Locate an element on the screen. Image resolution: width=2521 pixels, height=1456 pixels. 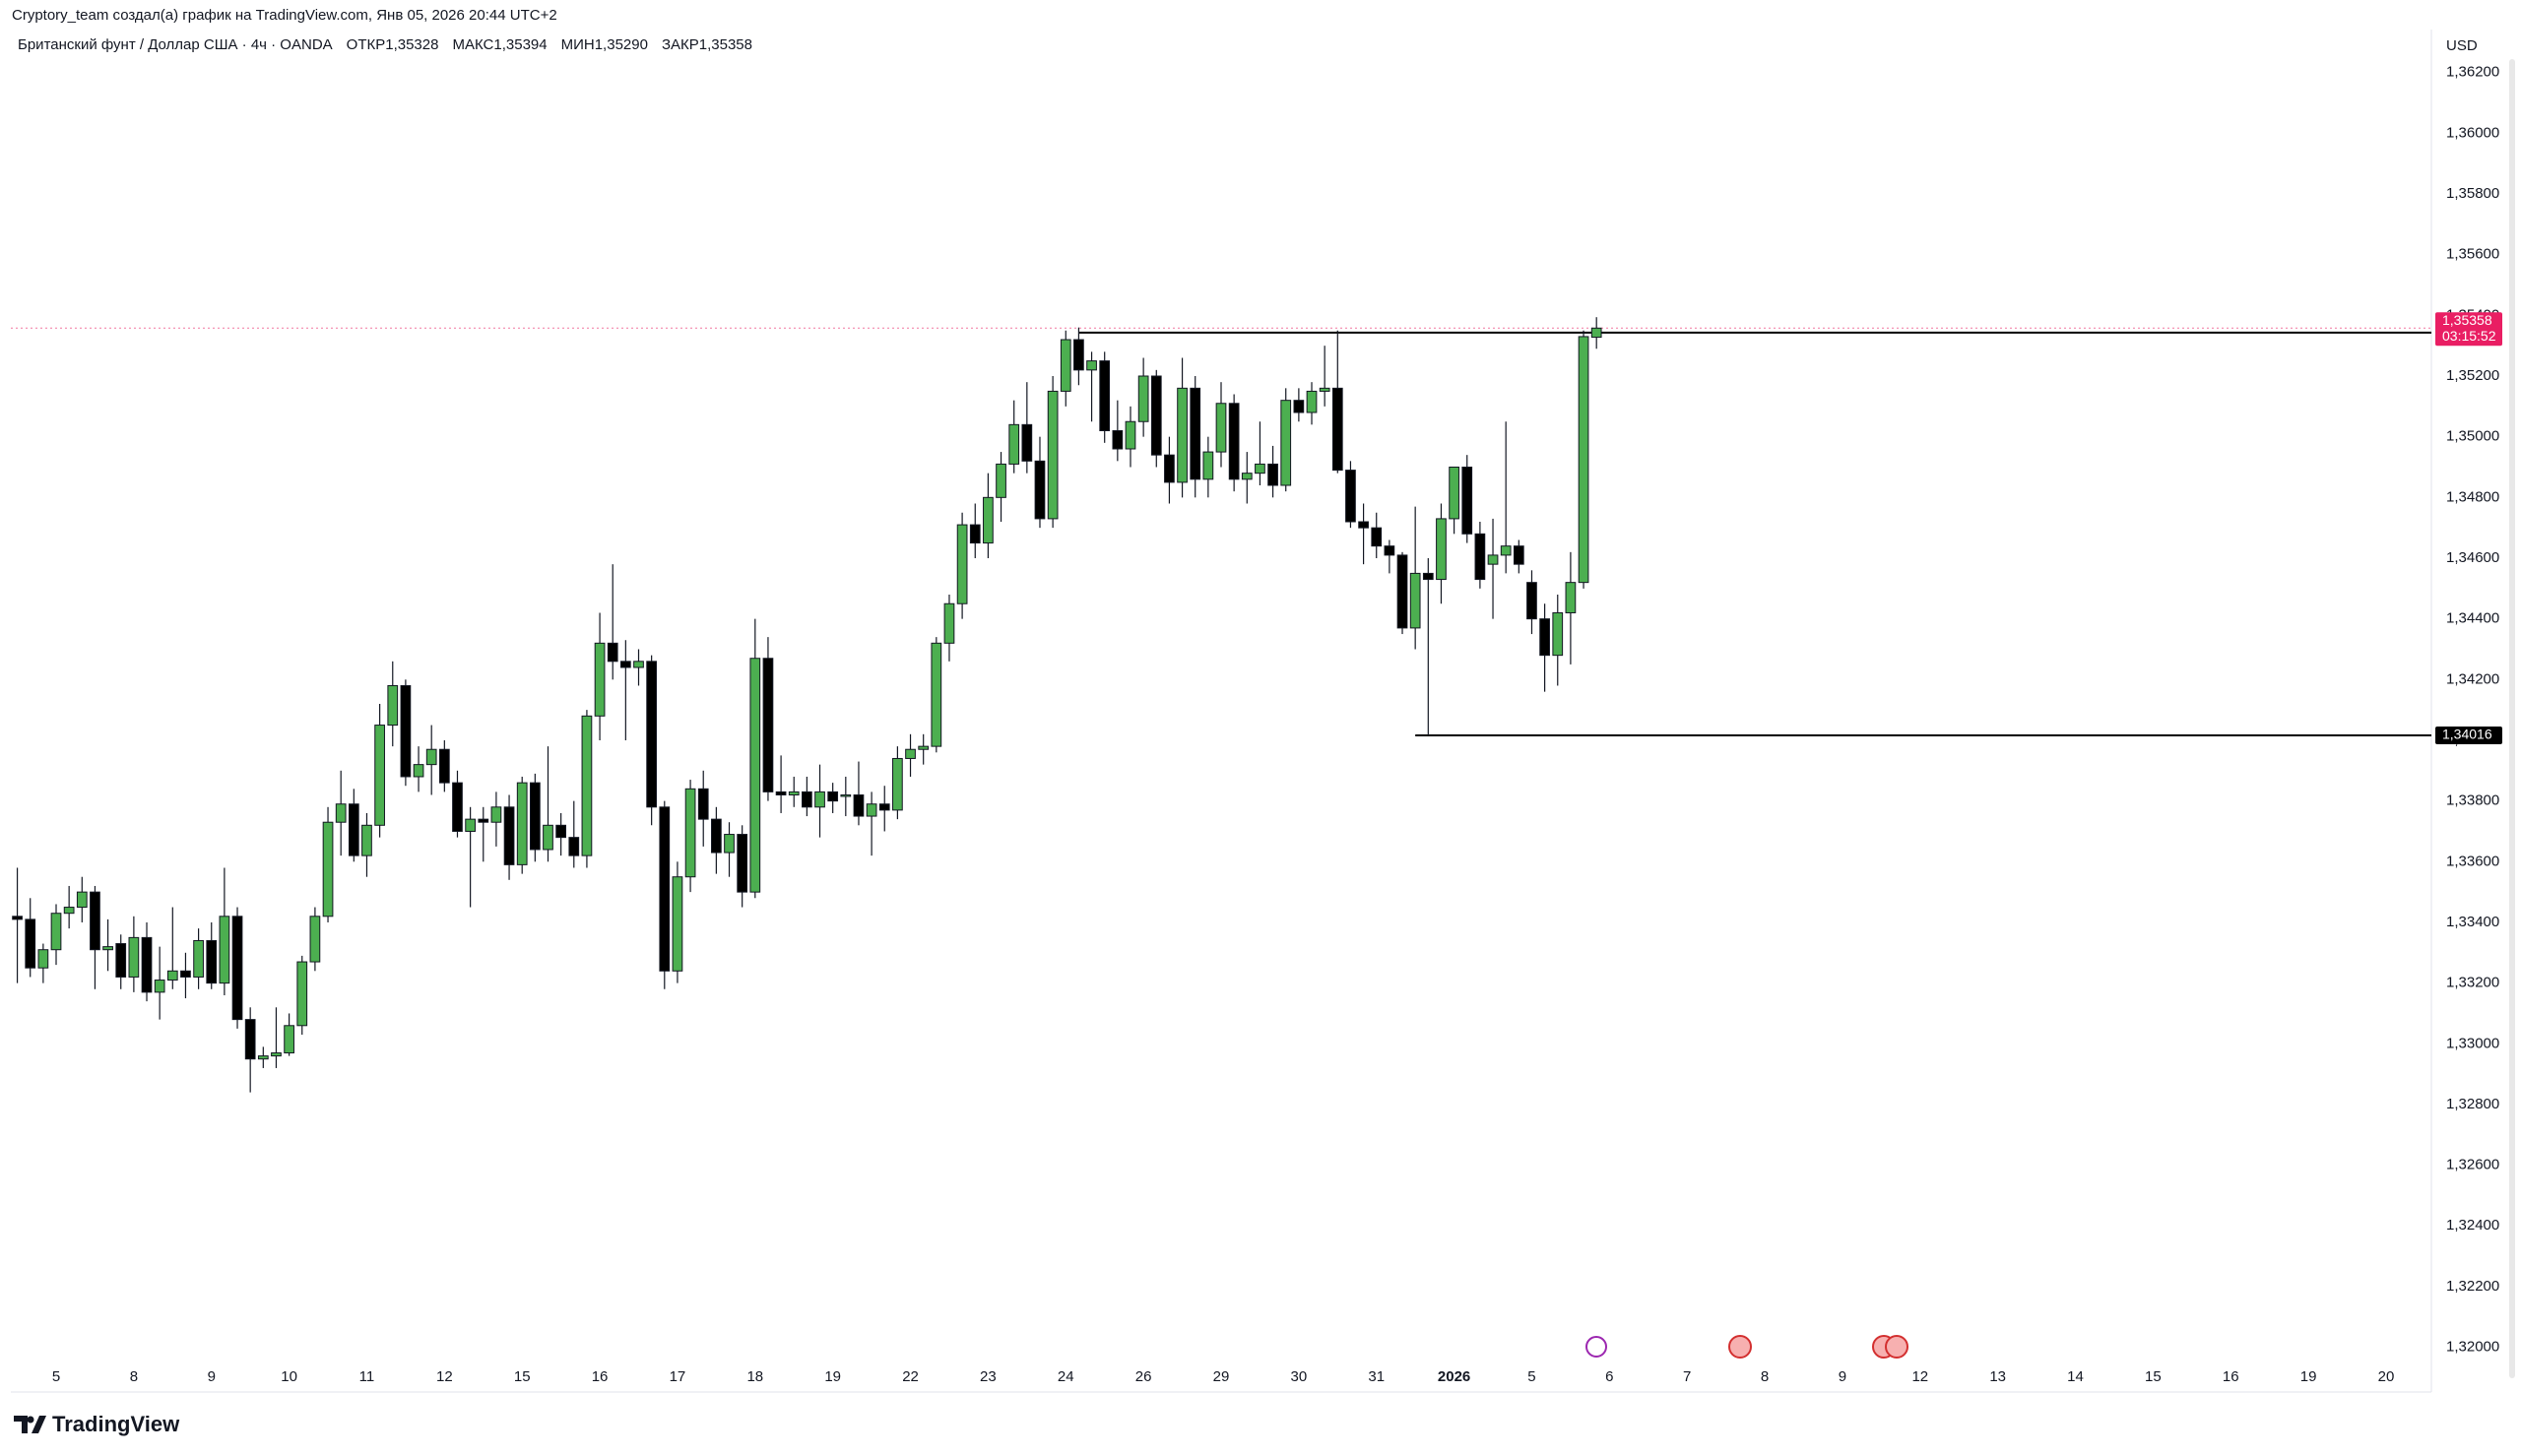
y-tick-label: 1,33200 is located at coordinates (2472, 983).